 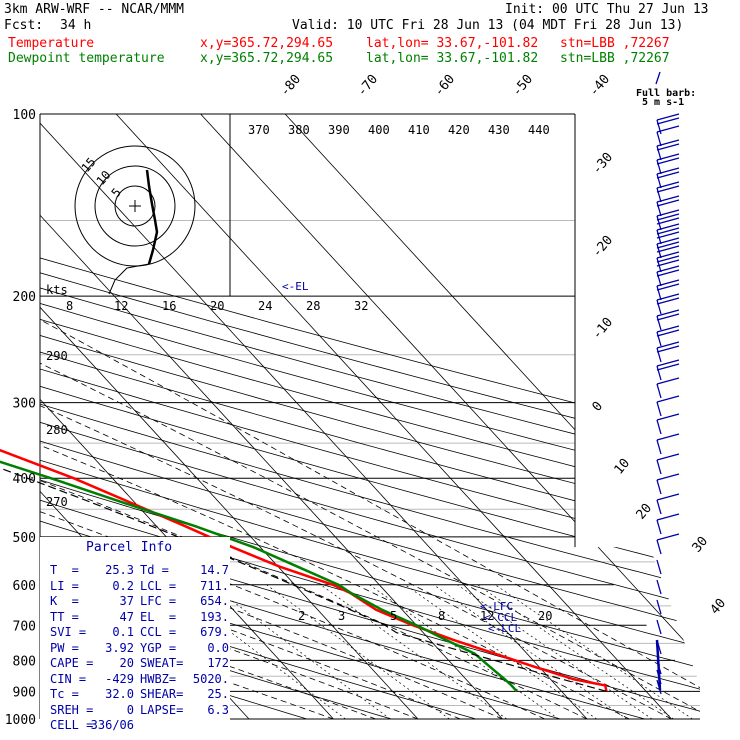 What do you see at coordinates (500, 617) in the screenshot?
I see `level-marker: <-CCL` at bounding box center [500, 617].